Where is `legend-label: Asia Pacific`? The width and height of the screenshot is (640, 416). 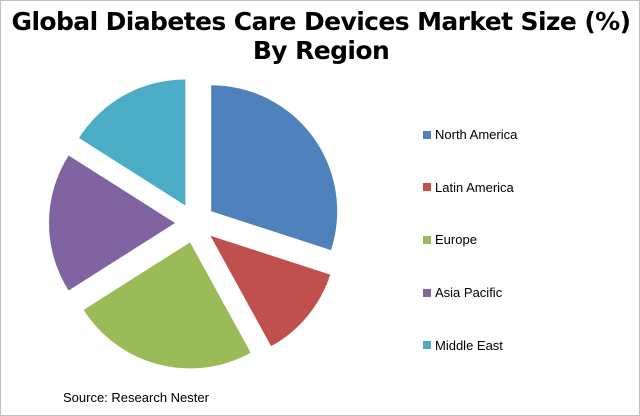 legend-label: Asia Pacific is located at coordinates (469, 293).